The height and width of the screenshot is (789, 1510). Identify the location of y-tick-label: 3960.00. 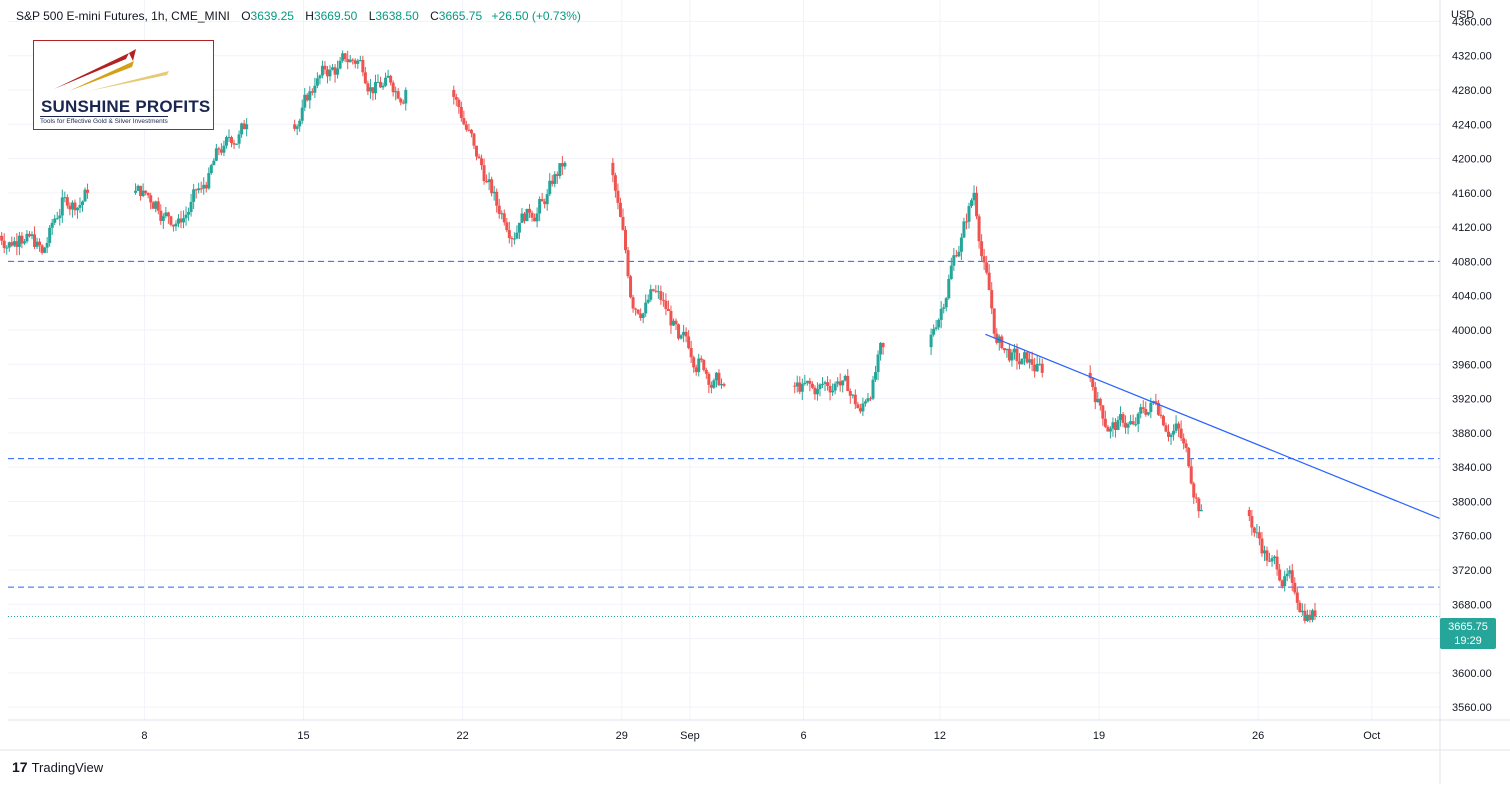
(1472, 365).